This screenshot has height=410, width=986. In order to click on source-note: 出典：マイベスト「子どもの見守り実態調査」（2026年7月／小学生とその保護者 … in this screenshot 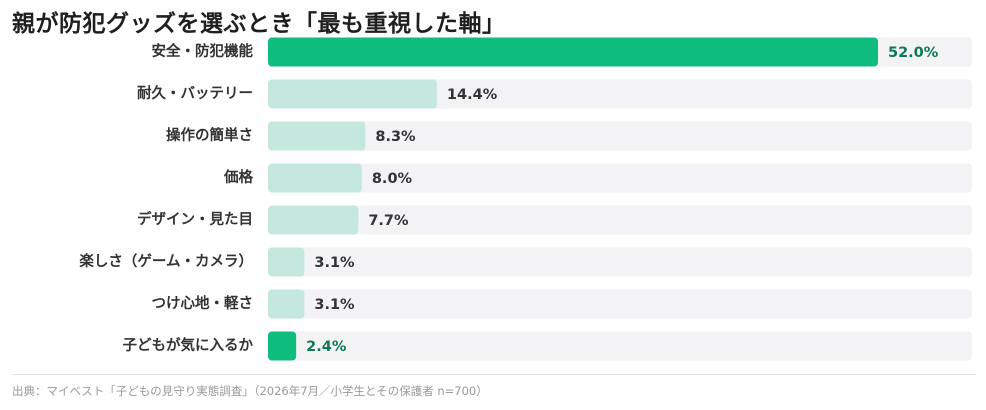, I will do `click(250, 391)`.